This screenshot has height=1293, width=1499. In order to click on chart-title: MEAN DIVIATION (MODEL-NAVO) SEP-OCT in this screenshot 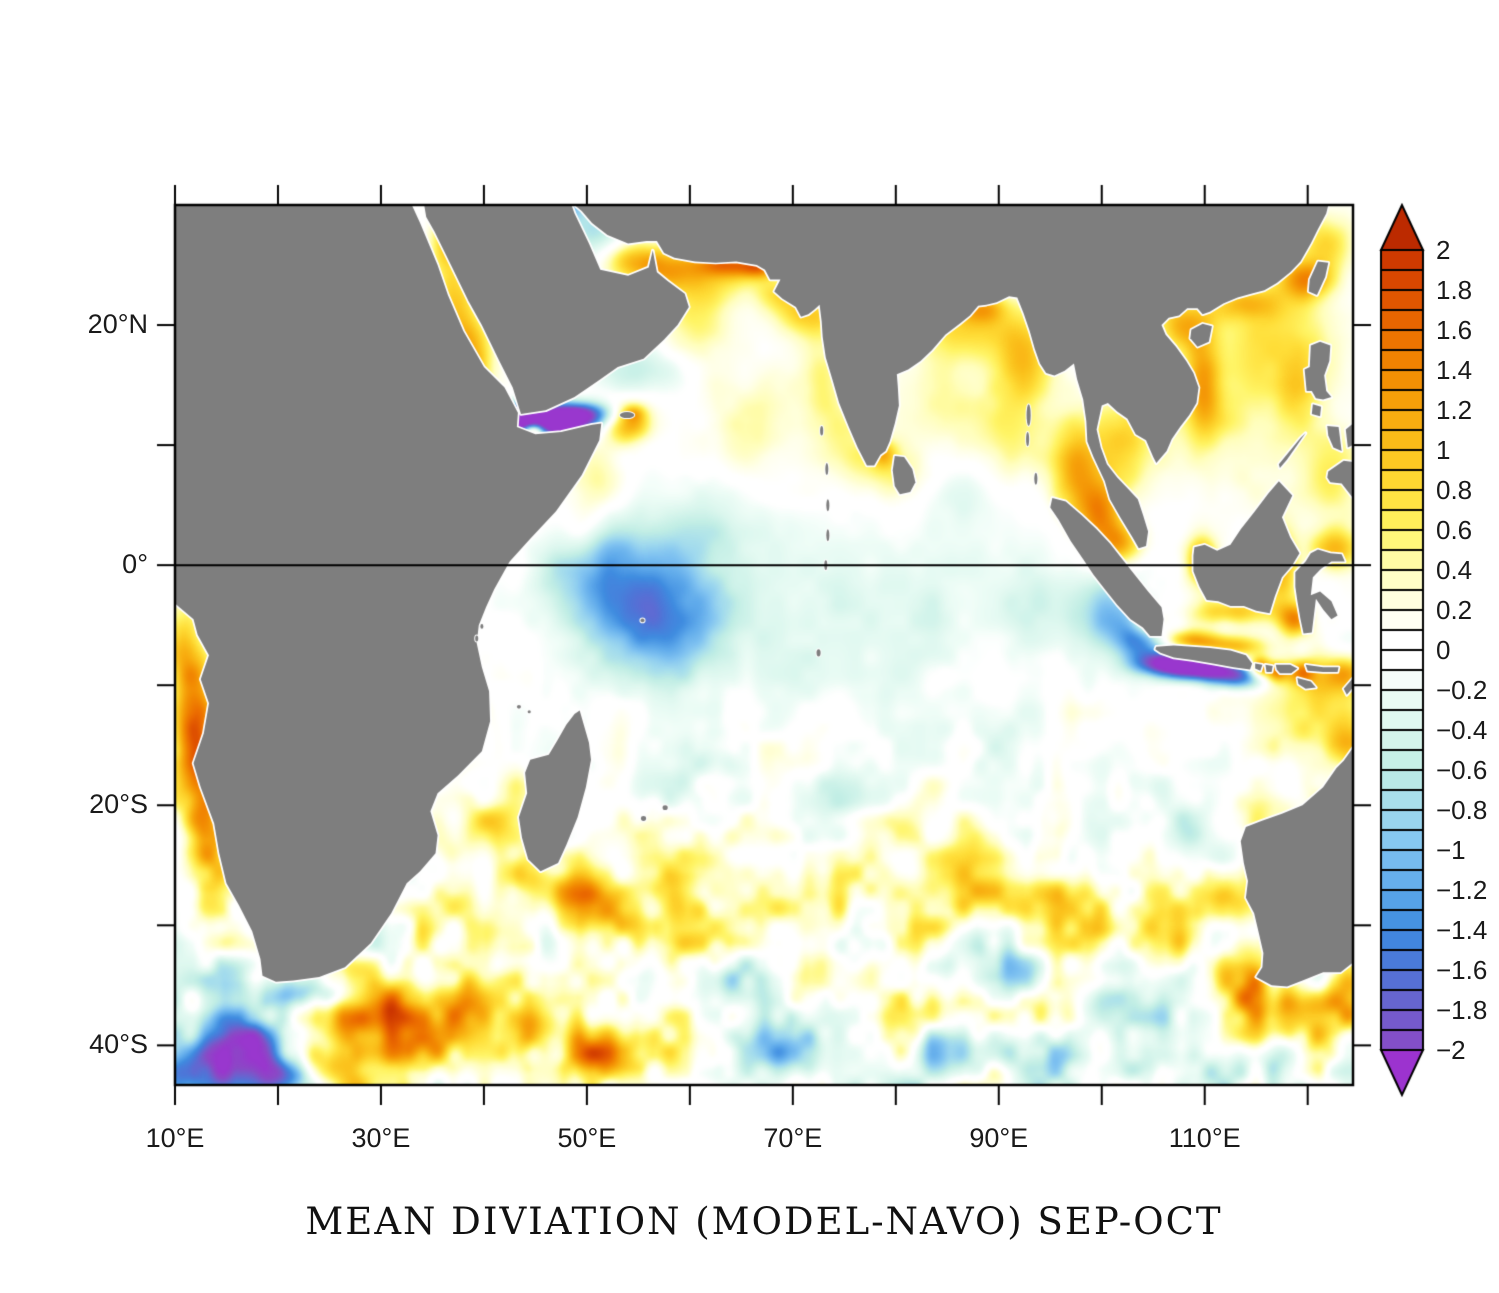, I will do `click(764, 1221)`.